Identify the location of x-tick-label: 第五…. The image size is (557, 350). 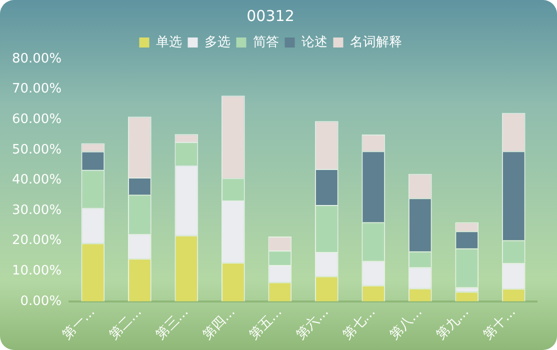
(266, 323).